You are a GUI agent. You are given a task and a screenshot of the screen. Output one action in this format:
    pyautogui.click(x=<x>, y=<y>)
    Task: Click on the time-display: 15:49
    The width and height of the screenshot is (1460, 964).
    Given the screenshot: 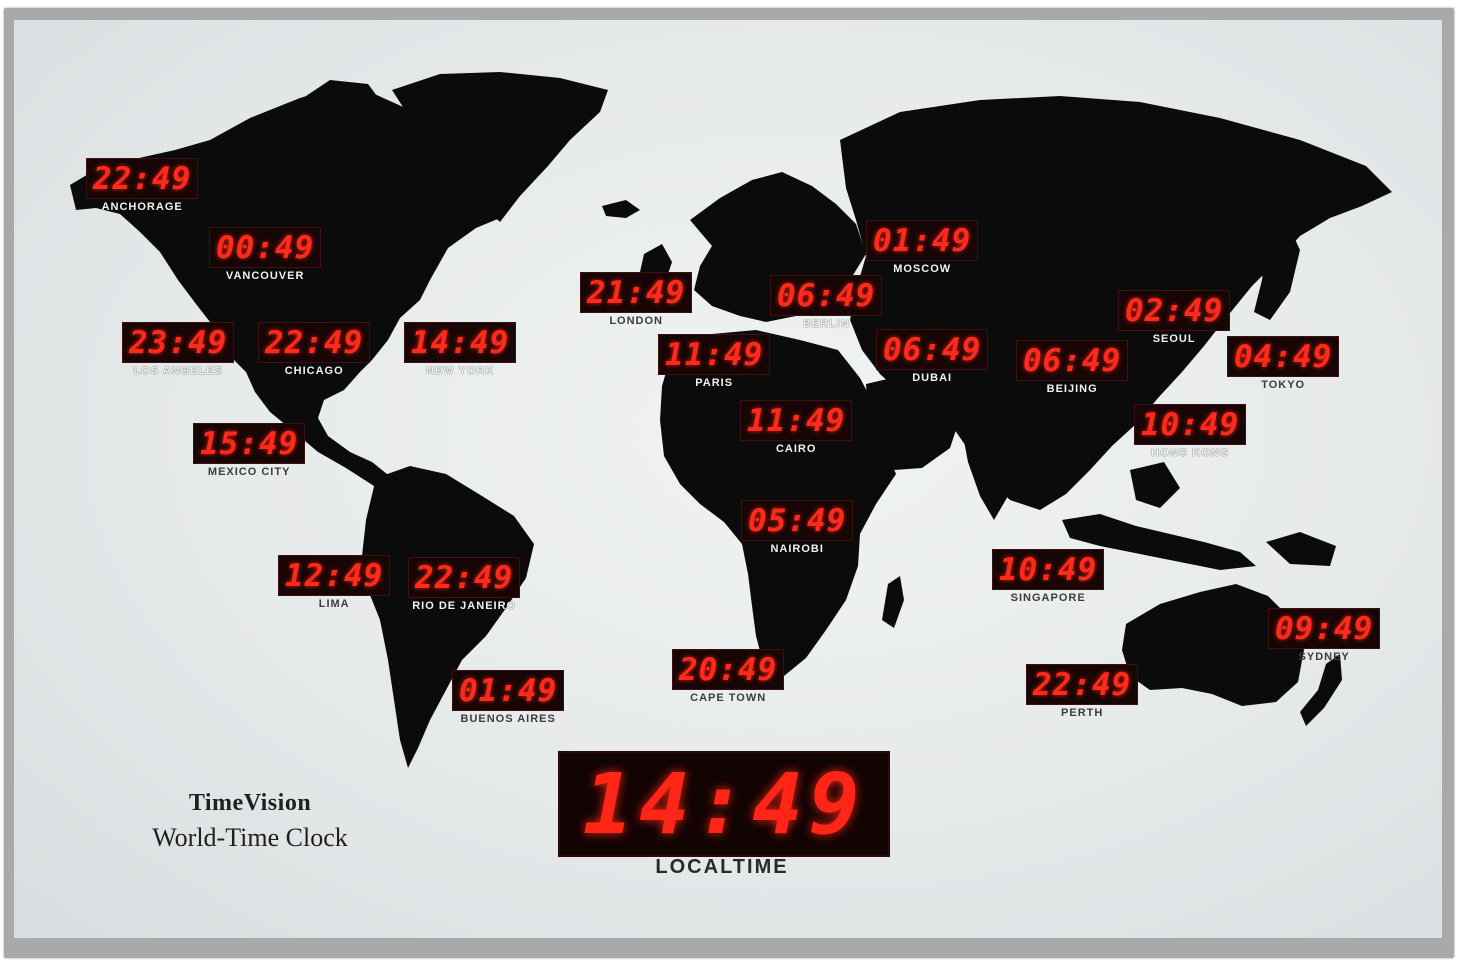 What is the action you would take?
    pyautogui.click(x=249, y=443)
    